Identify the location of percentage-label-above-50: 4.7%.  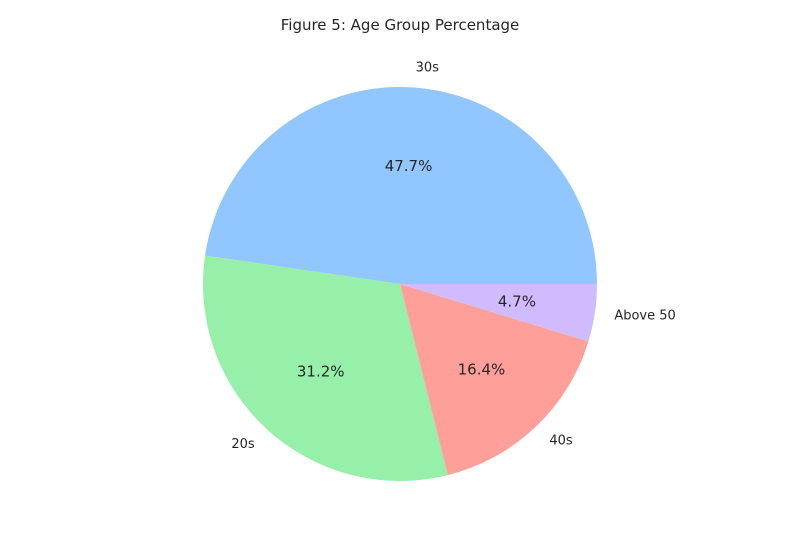
(517, 301).